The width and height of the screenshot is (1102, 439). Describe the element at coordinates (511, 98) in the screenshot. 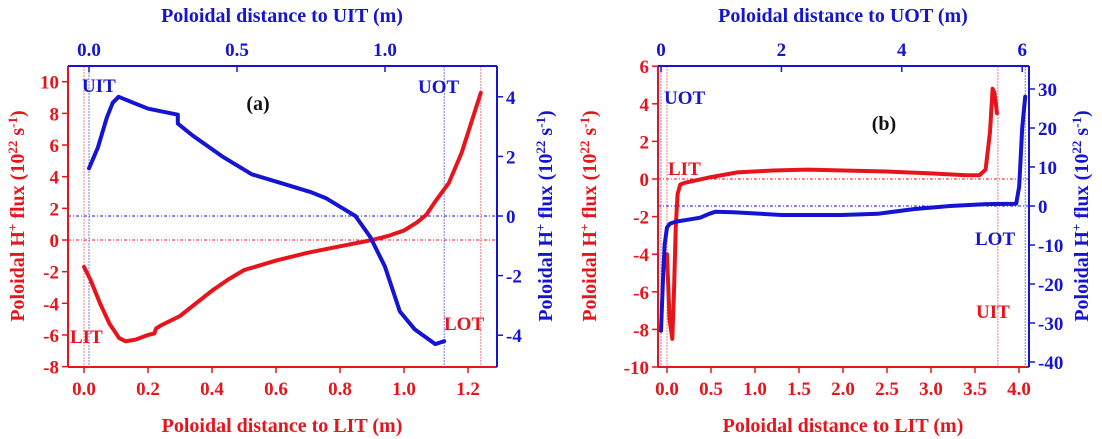

I see `panel-a-ytick-right-label: 4` at that location.